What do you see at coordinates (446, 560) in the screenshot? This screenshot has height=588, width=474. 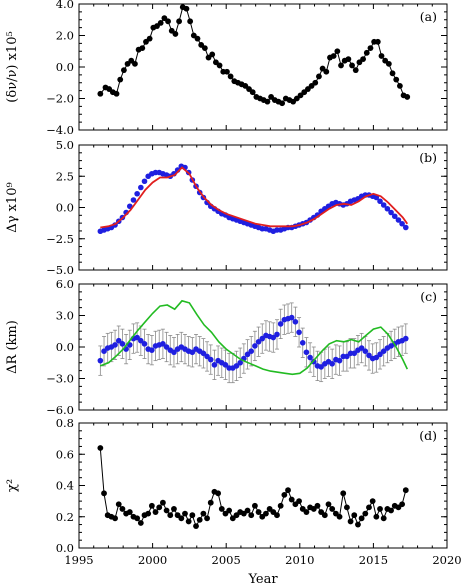 I see `x-tick-label: 2020` at bounding box center [446, 560].